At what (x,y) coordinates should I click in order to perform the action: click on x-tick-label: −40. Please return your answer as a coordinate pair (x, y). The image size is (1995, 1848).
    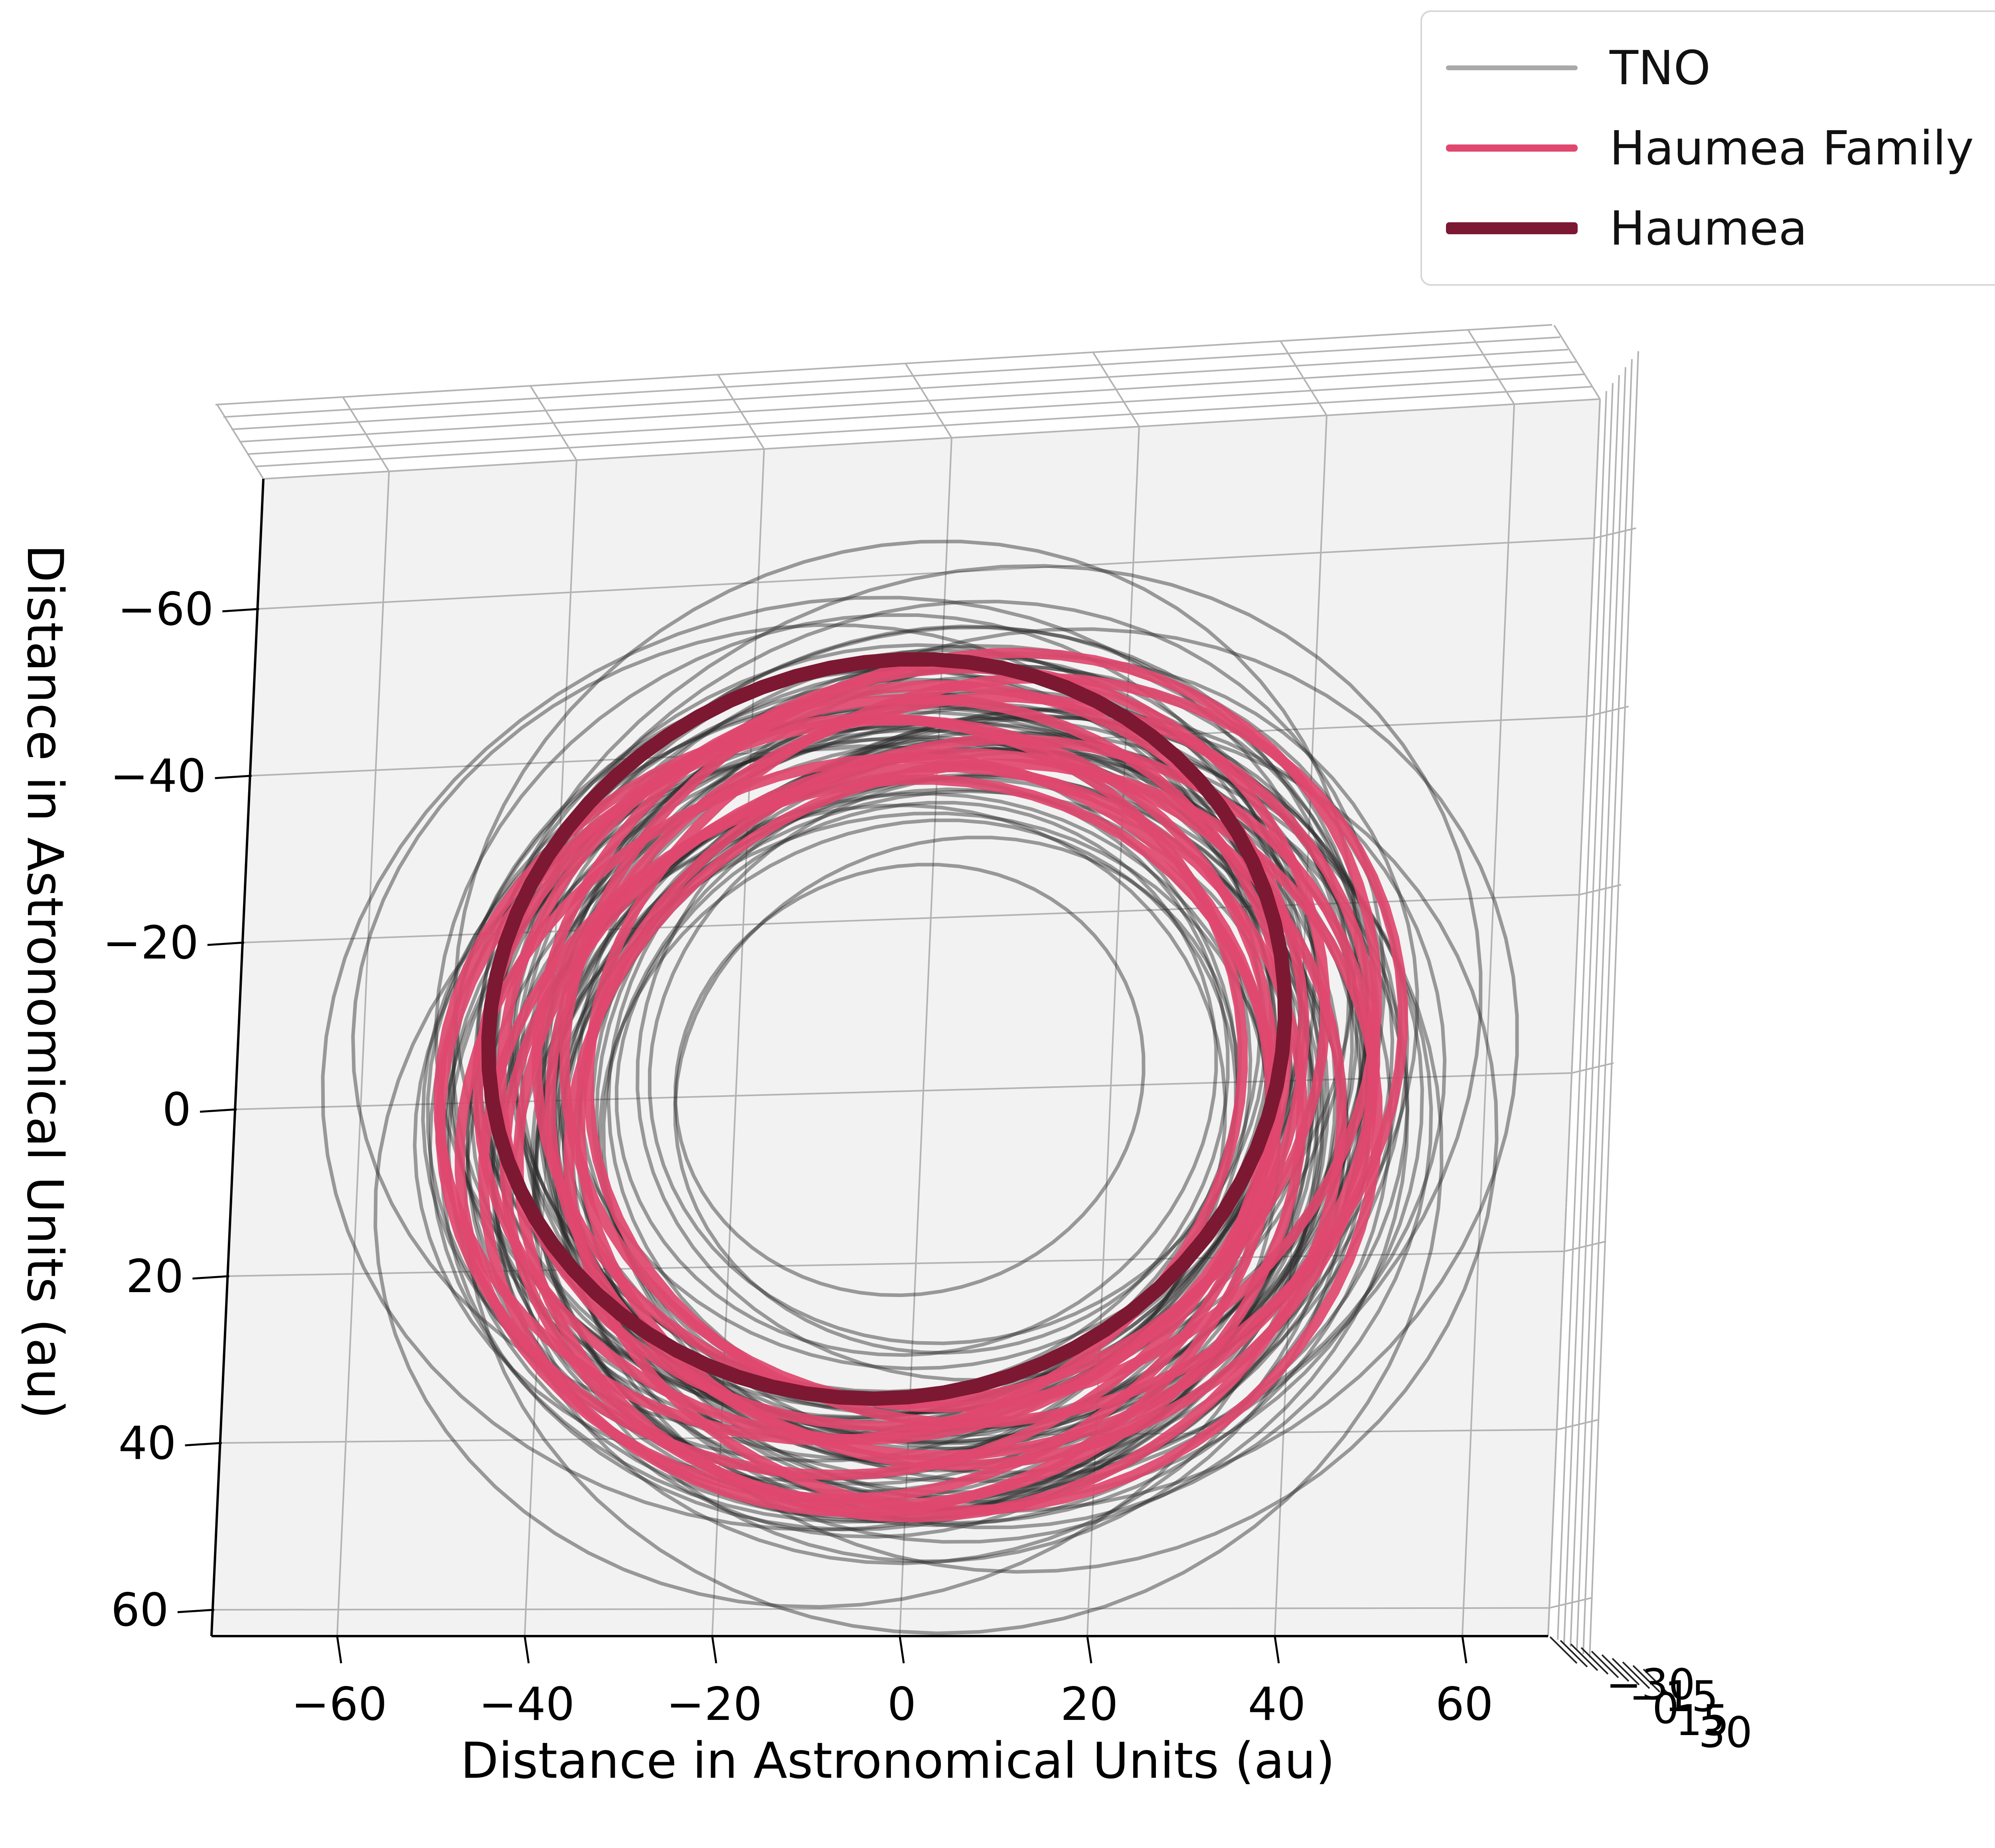
    Looking at the image, I should click on (527, 1704).